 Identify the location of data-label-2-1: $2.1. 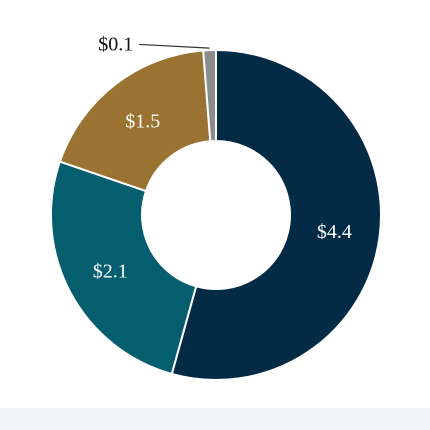
(110, 272).